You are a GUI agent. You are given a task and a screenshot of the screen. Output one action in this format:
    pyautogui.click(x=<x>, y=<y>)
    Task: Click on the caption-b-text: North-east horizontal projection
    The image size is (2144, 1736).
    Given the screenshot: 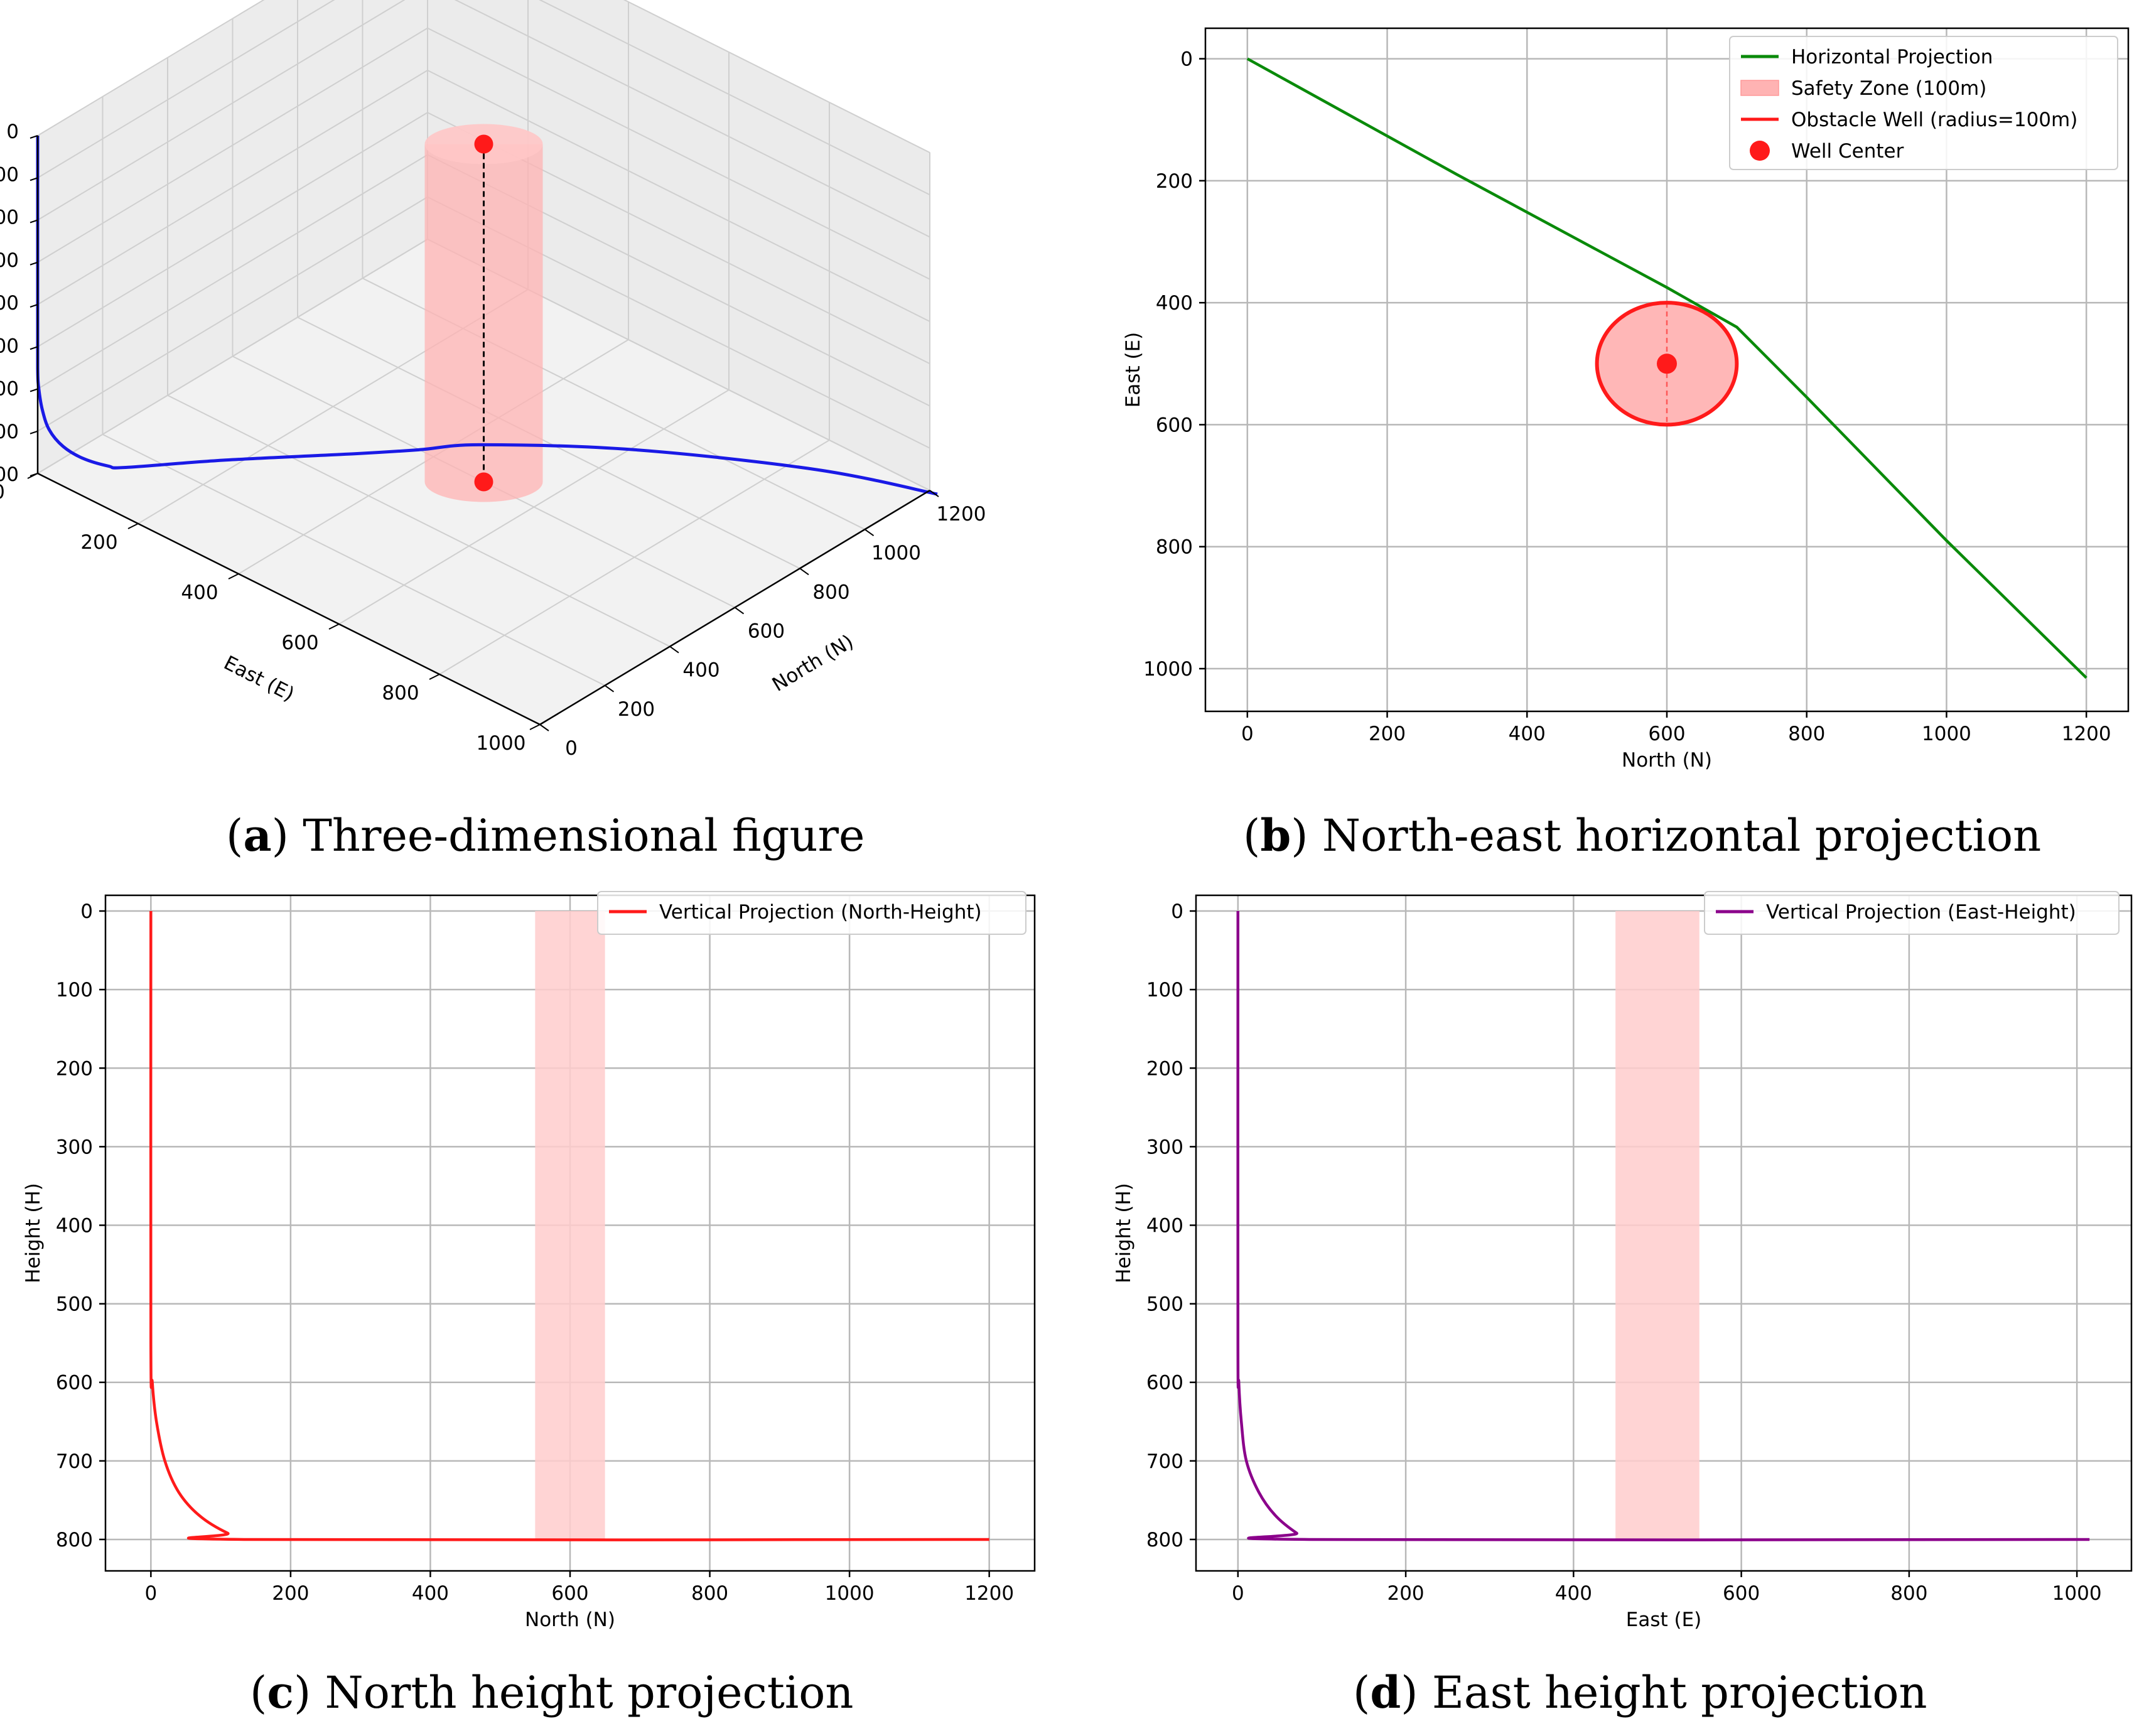 What is the action you would take?
    pyautogui.click(x=1675, y=835)
    